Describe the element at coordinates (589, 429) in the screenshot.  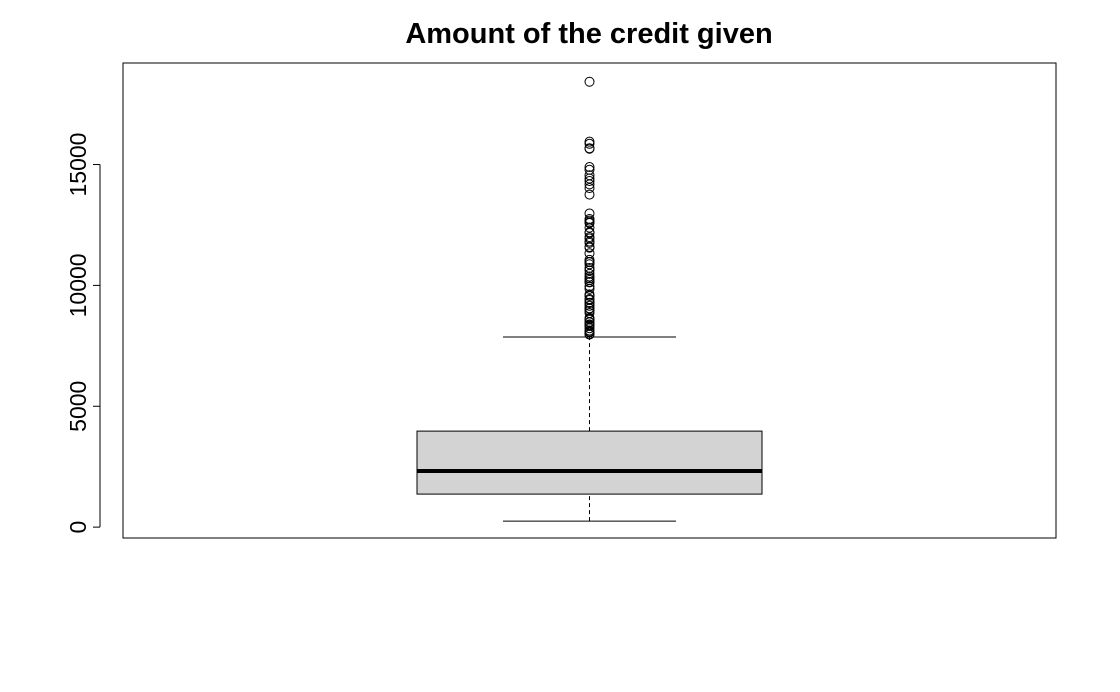
I see `boxplot` at that location.